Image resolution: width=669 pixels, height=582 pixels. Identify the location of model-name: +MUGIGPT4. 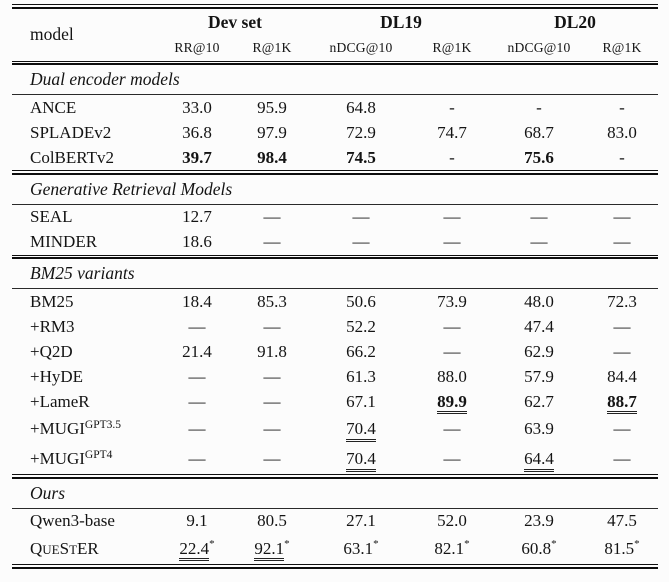
(71, 459).